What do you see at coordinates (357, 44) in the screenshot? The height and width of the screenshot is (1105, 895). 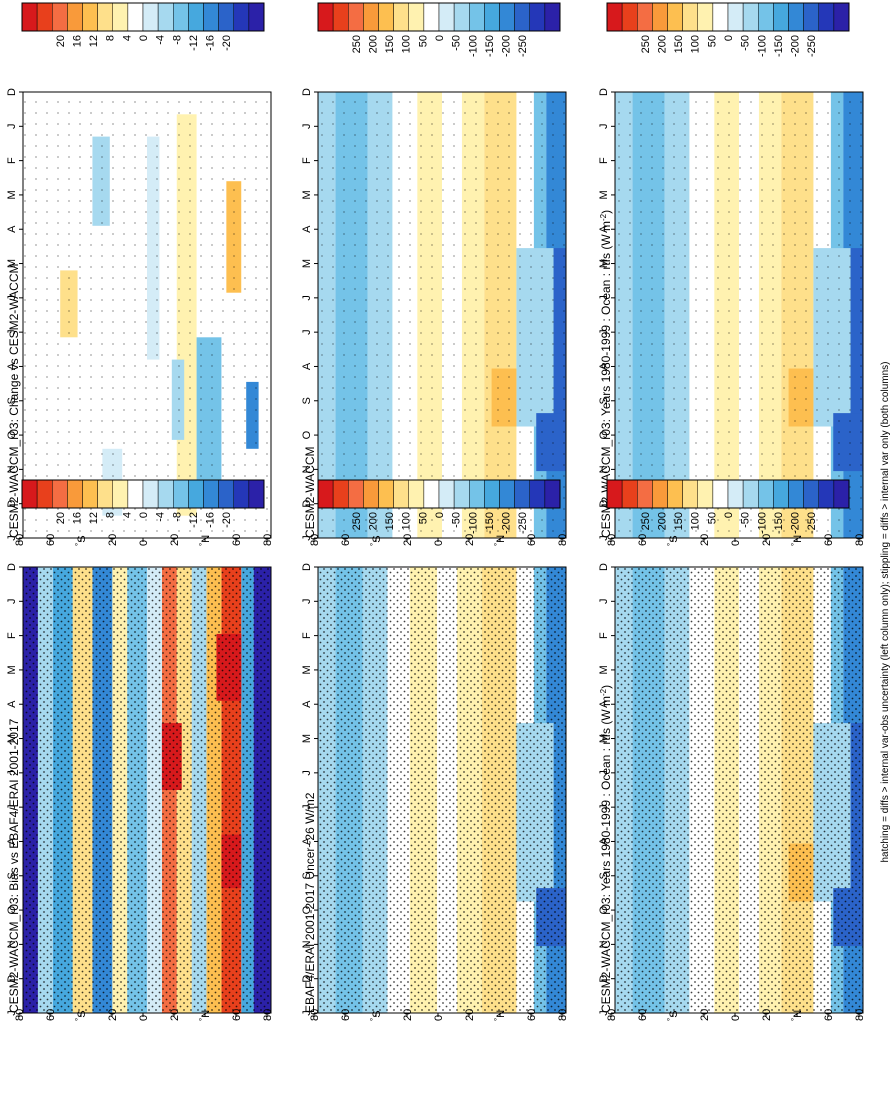 I see `colorbar-tick-label: 250` at bounding box center [357, 44].